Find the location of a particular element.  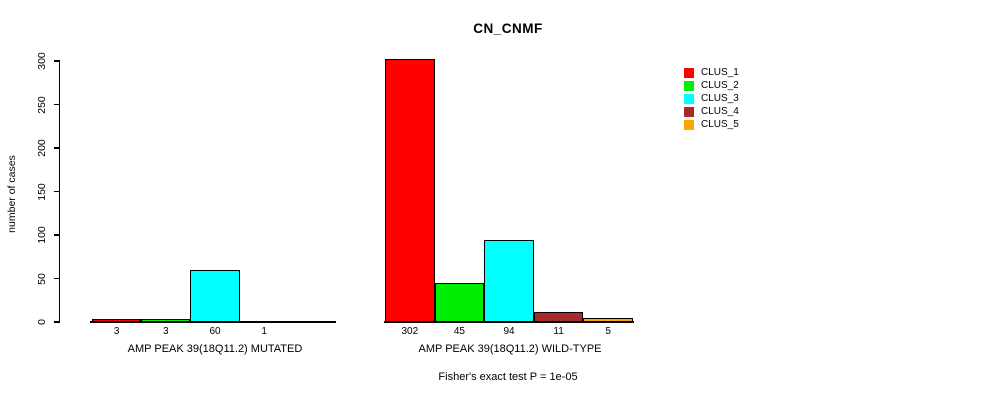

x-axis-baseline-wildtype is located at coordinates (509, 322).